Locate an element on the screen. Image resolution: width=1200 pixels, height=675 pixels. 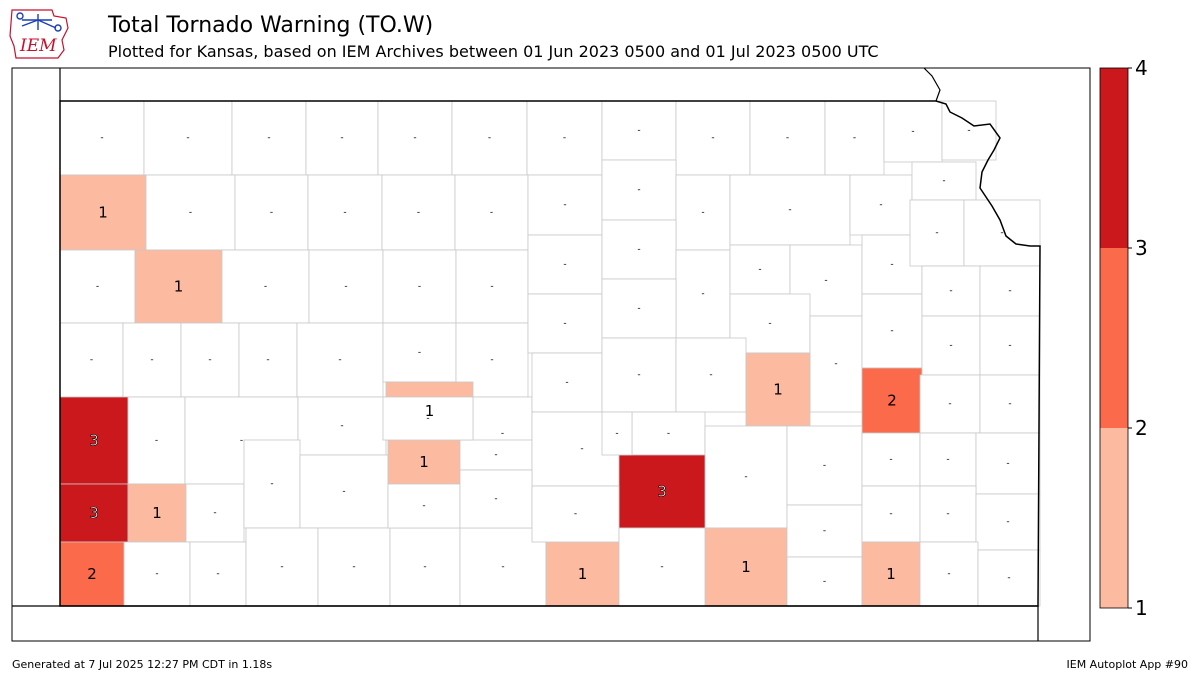
county-greeley is located at coordinates (178, 286).